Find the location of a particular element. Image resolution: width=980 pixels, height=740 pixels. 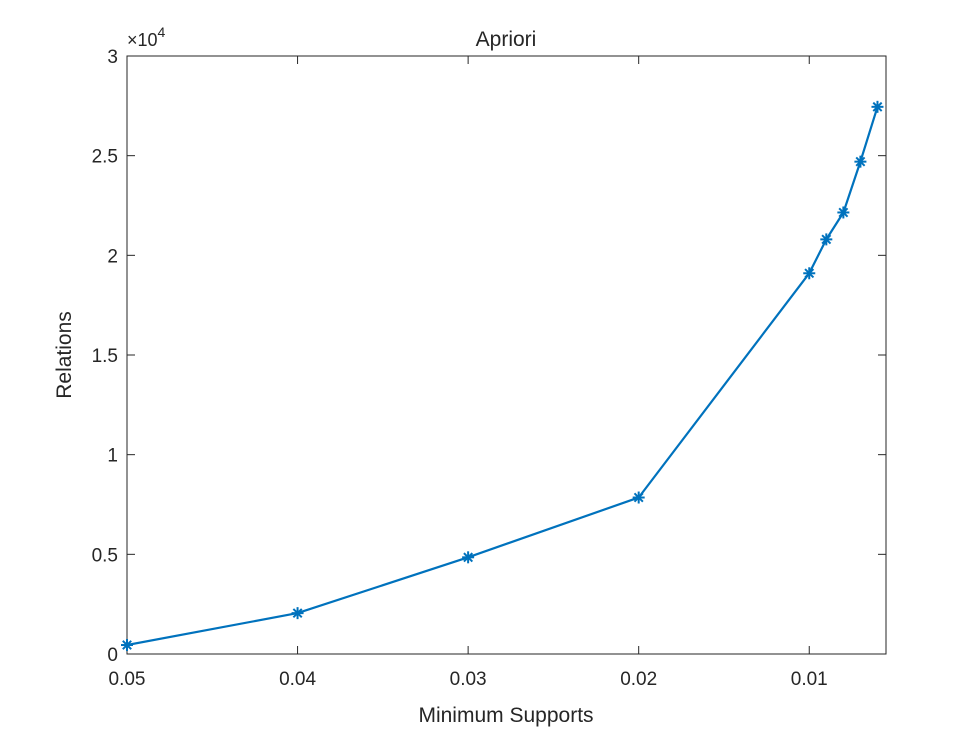

x-tick-label: 0.04 is located at coordinates (297, 679).